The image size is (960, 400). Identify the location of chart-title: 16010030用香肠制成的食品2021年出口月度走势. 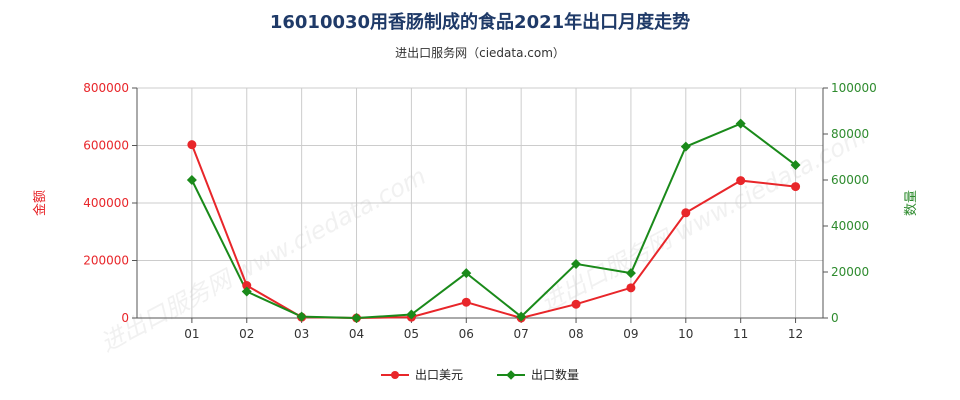
(480, 22).